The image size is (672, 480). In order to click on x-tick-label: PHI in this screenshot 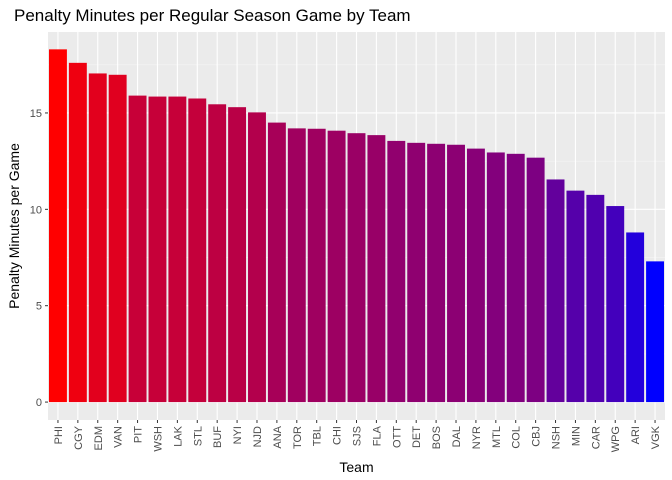, I will do `click(59, 435)`.